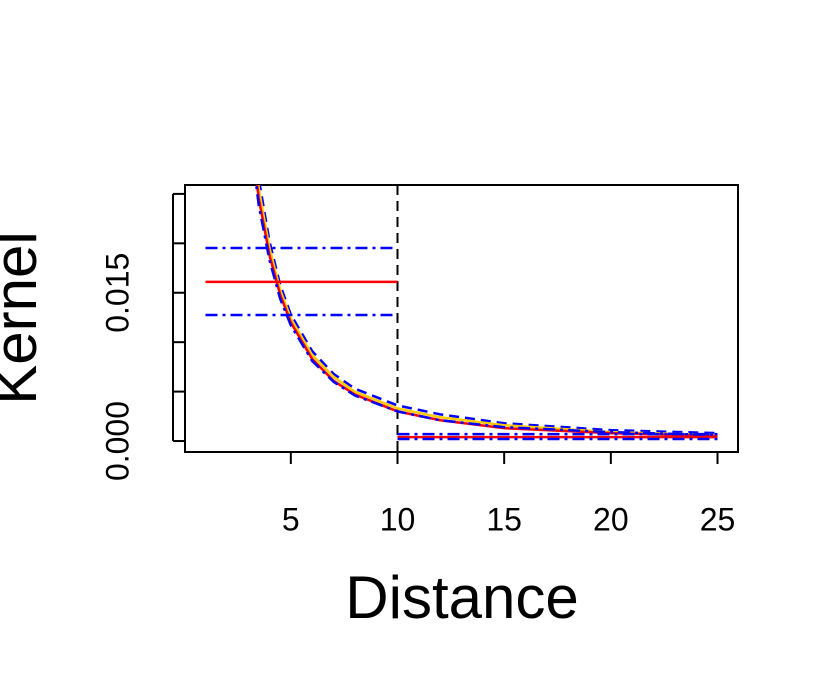 The height and width of the screenshot is (683, 830). What do you see at coordinates (718, 519) in the screenshot?
I see `x-tick-label: 25` at bounding box center [718, 519].